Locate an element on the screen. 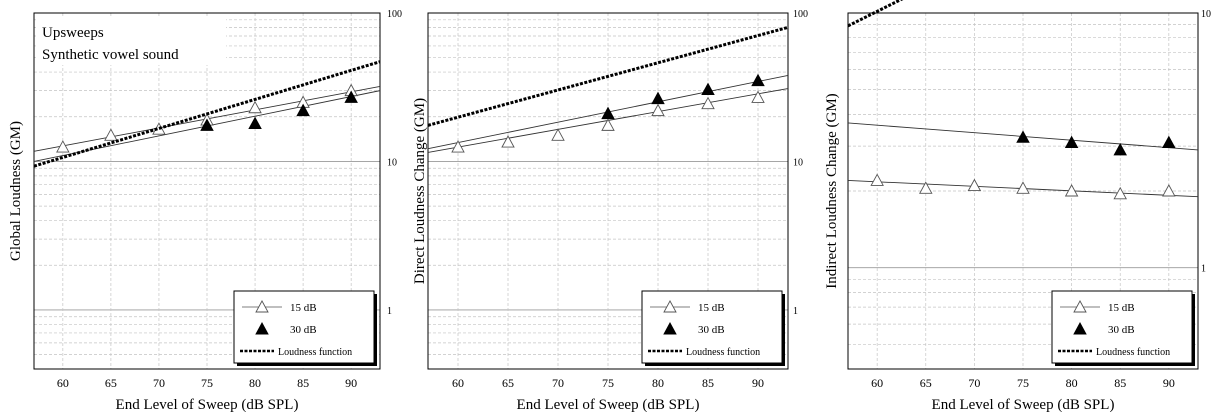  y-axis-label: Indirect Loudness Change (GM) is located at coordinates (832, 190).